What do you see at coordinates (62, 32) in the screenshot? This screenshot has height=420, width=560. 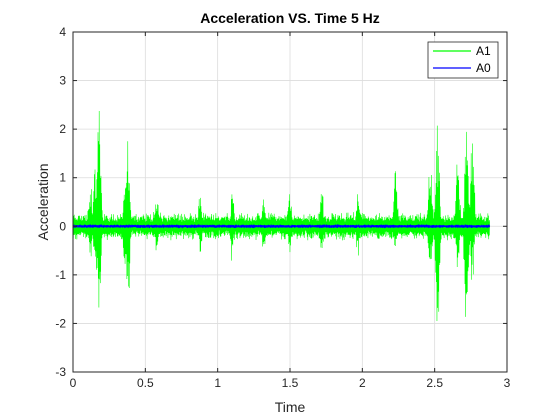 I see `y-tick-label: 4` at bounding box center [62, 32].